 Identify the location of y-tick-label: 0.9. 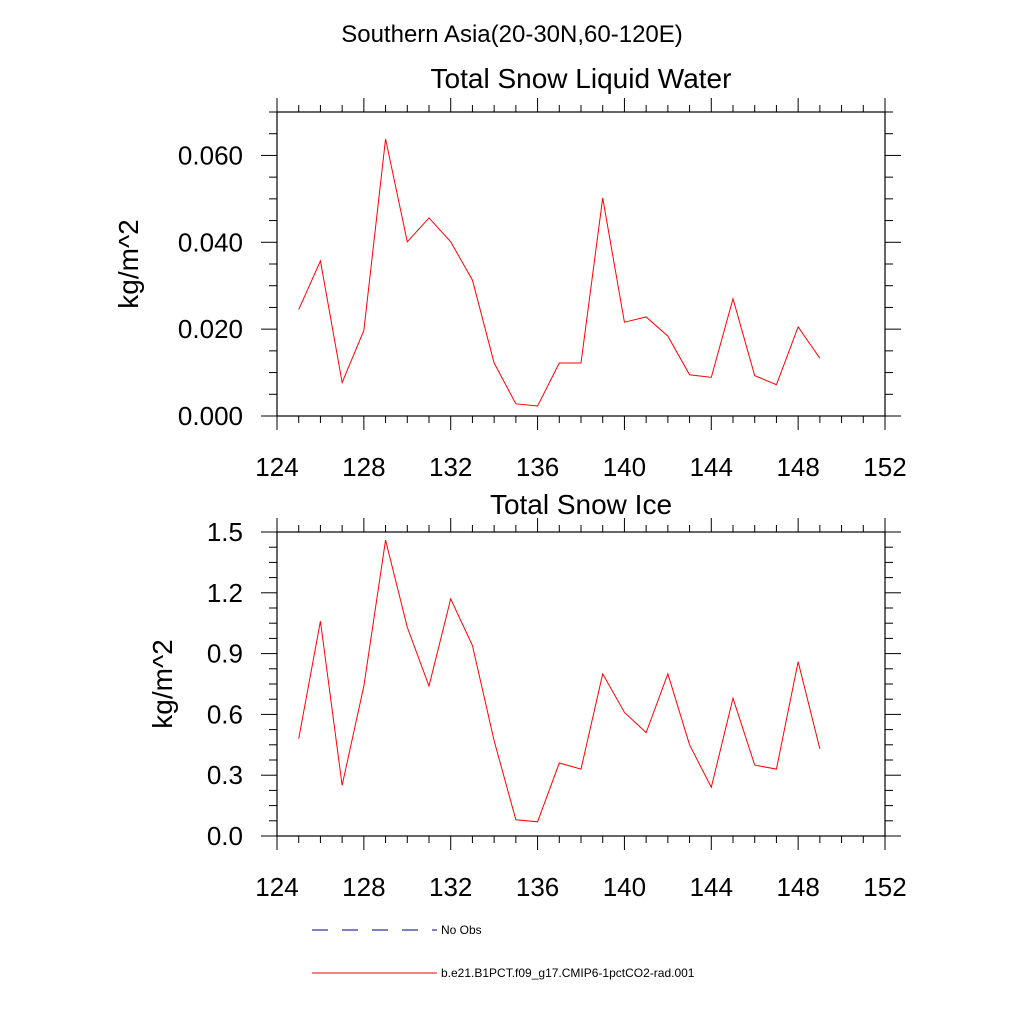
(225, 654).